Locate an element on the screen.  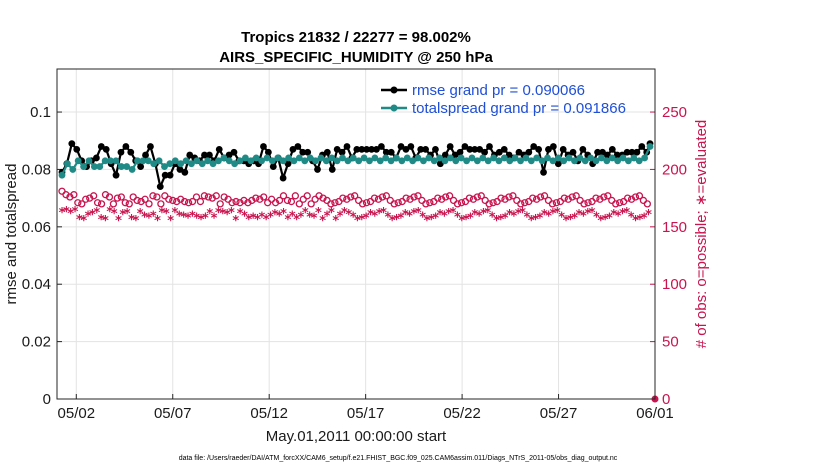
y-right-tick-label: 100 is located at coordinates (674, 284).